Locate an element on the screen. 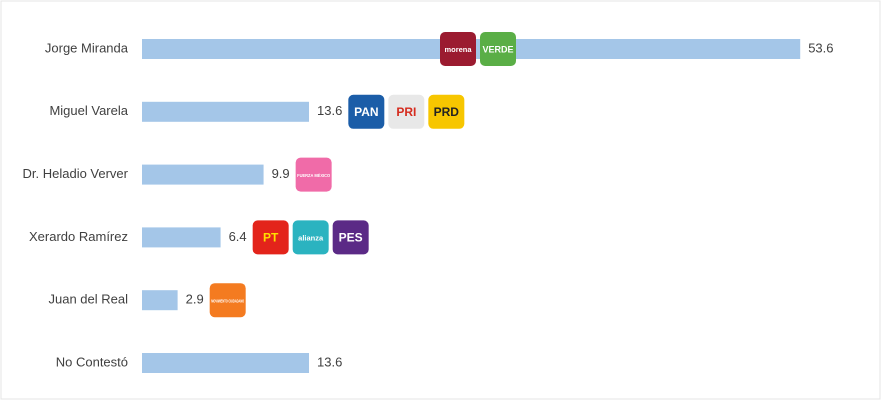 This screenshot has width=881, height=400. party-logo: PES is located at coordinates (350, 237).